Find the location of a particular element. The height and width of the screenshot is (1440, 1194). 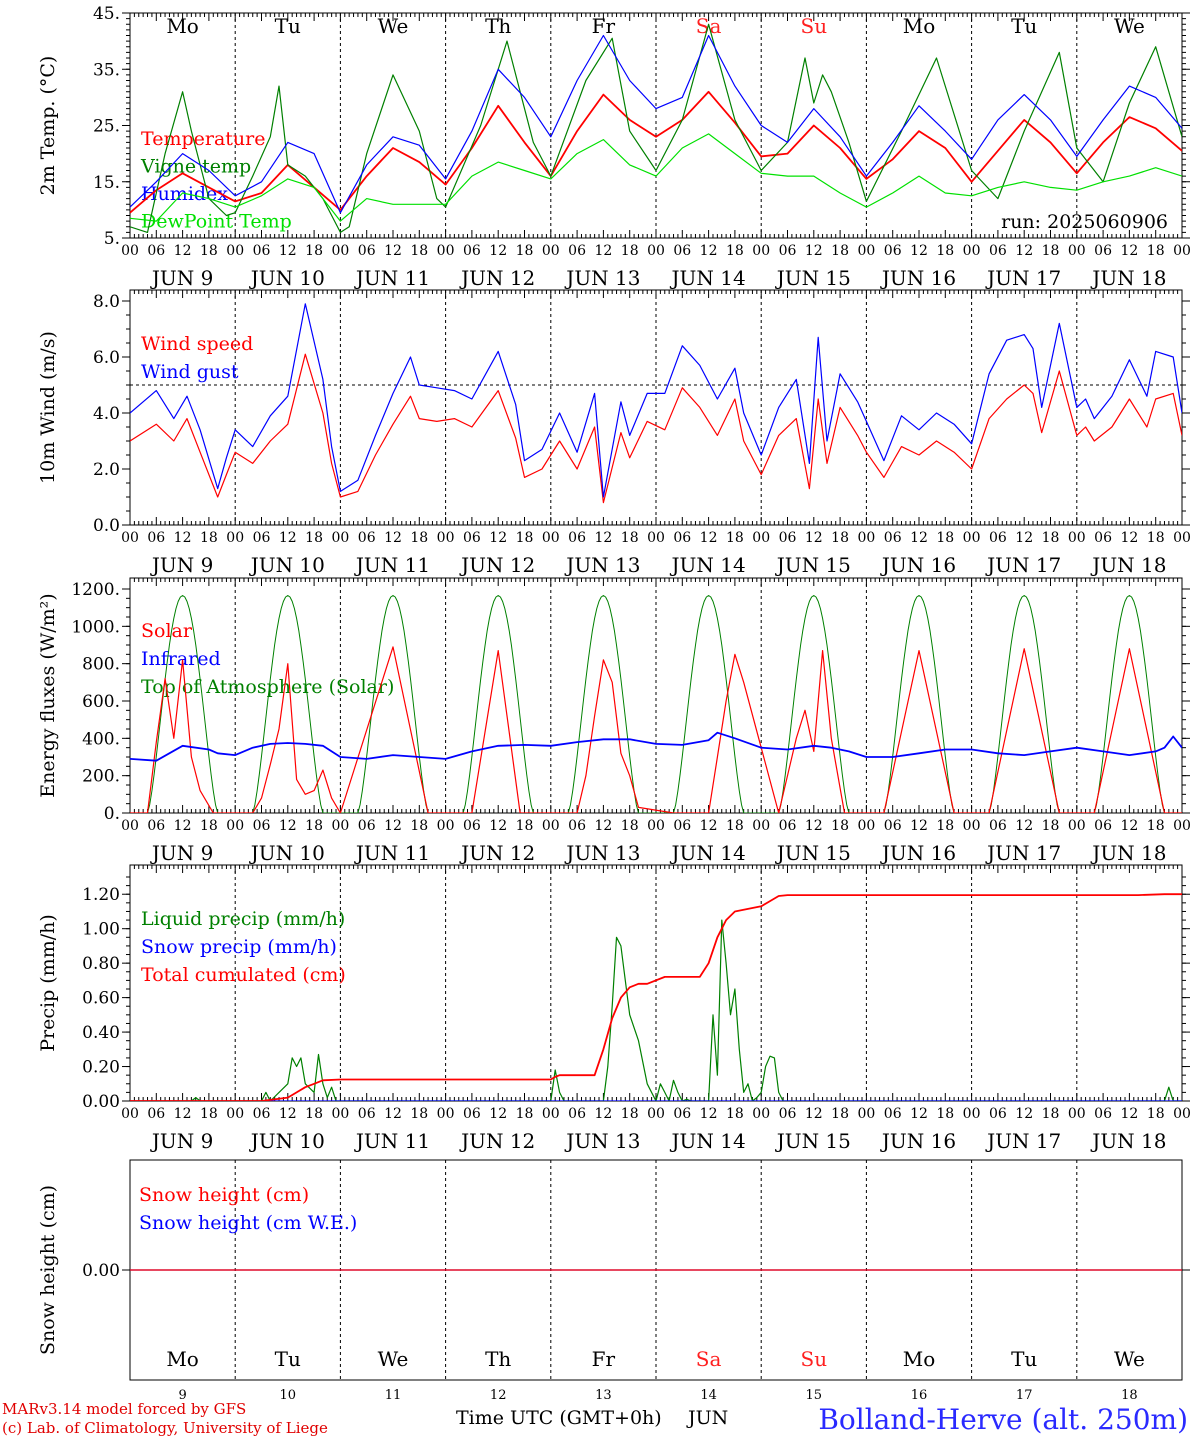

weekday-label: Th is located at coordinates (498, 1359).